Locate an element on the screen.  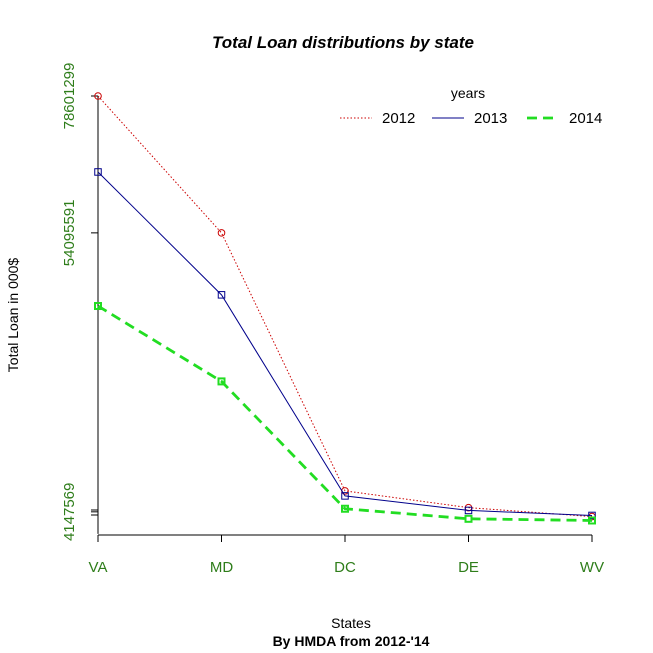
x-tick-label: DE is located at coordinates (468, 567).